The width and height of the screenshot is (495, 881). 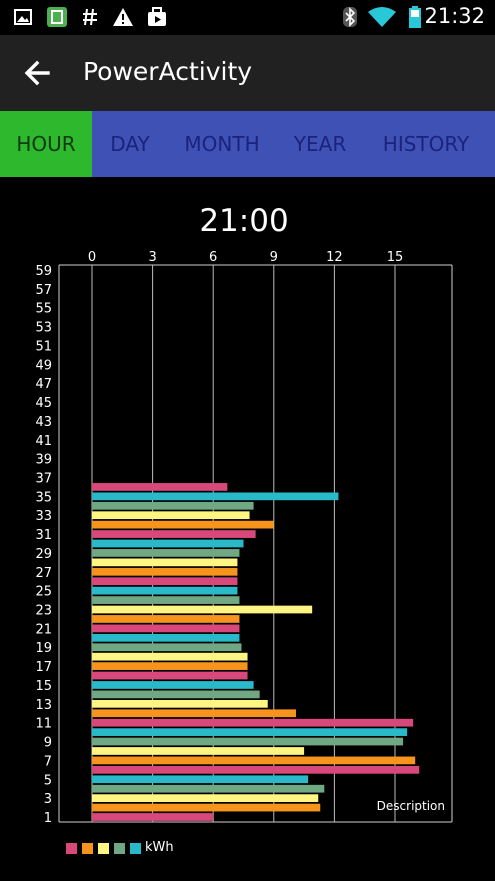 I want to click on bag-icon, so click(x=157, y=17).